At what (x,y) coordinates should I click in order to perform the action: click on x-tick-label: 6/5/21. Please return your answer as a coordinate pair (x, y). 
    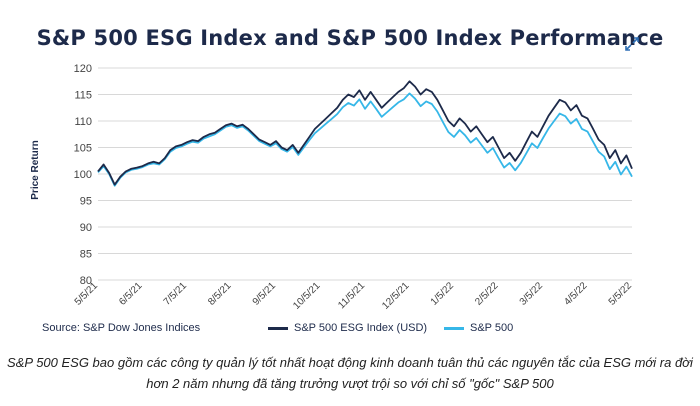
    Looking at the image, I should click on (131, 294).